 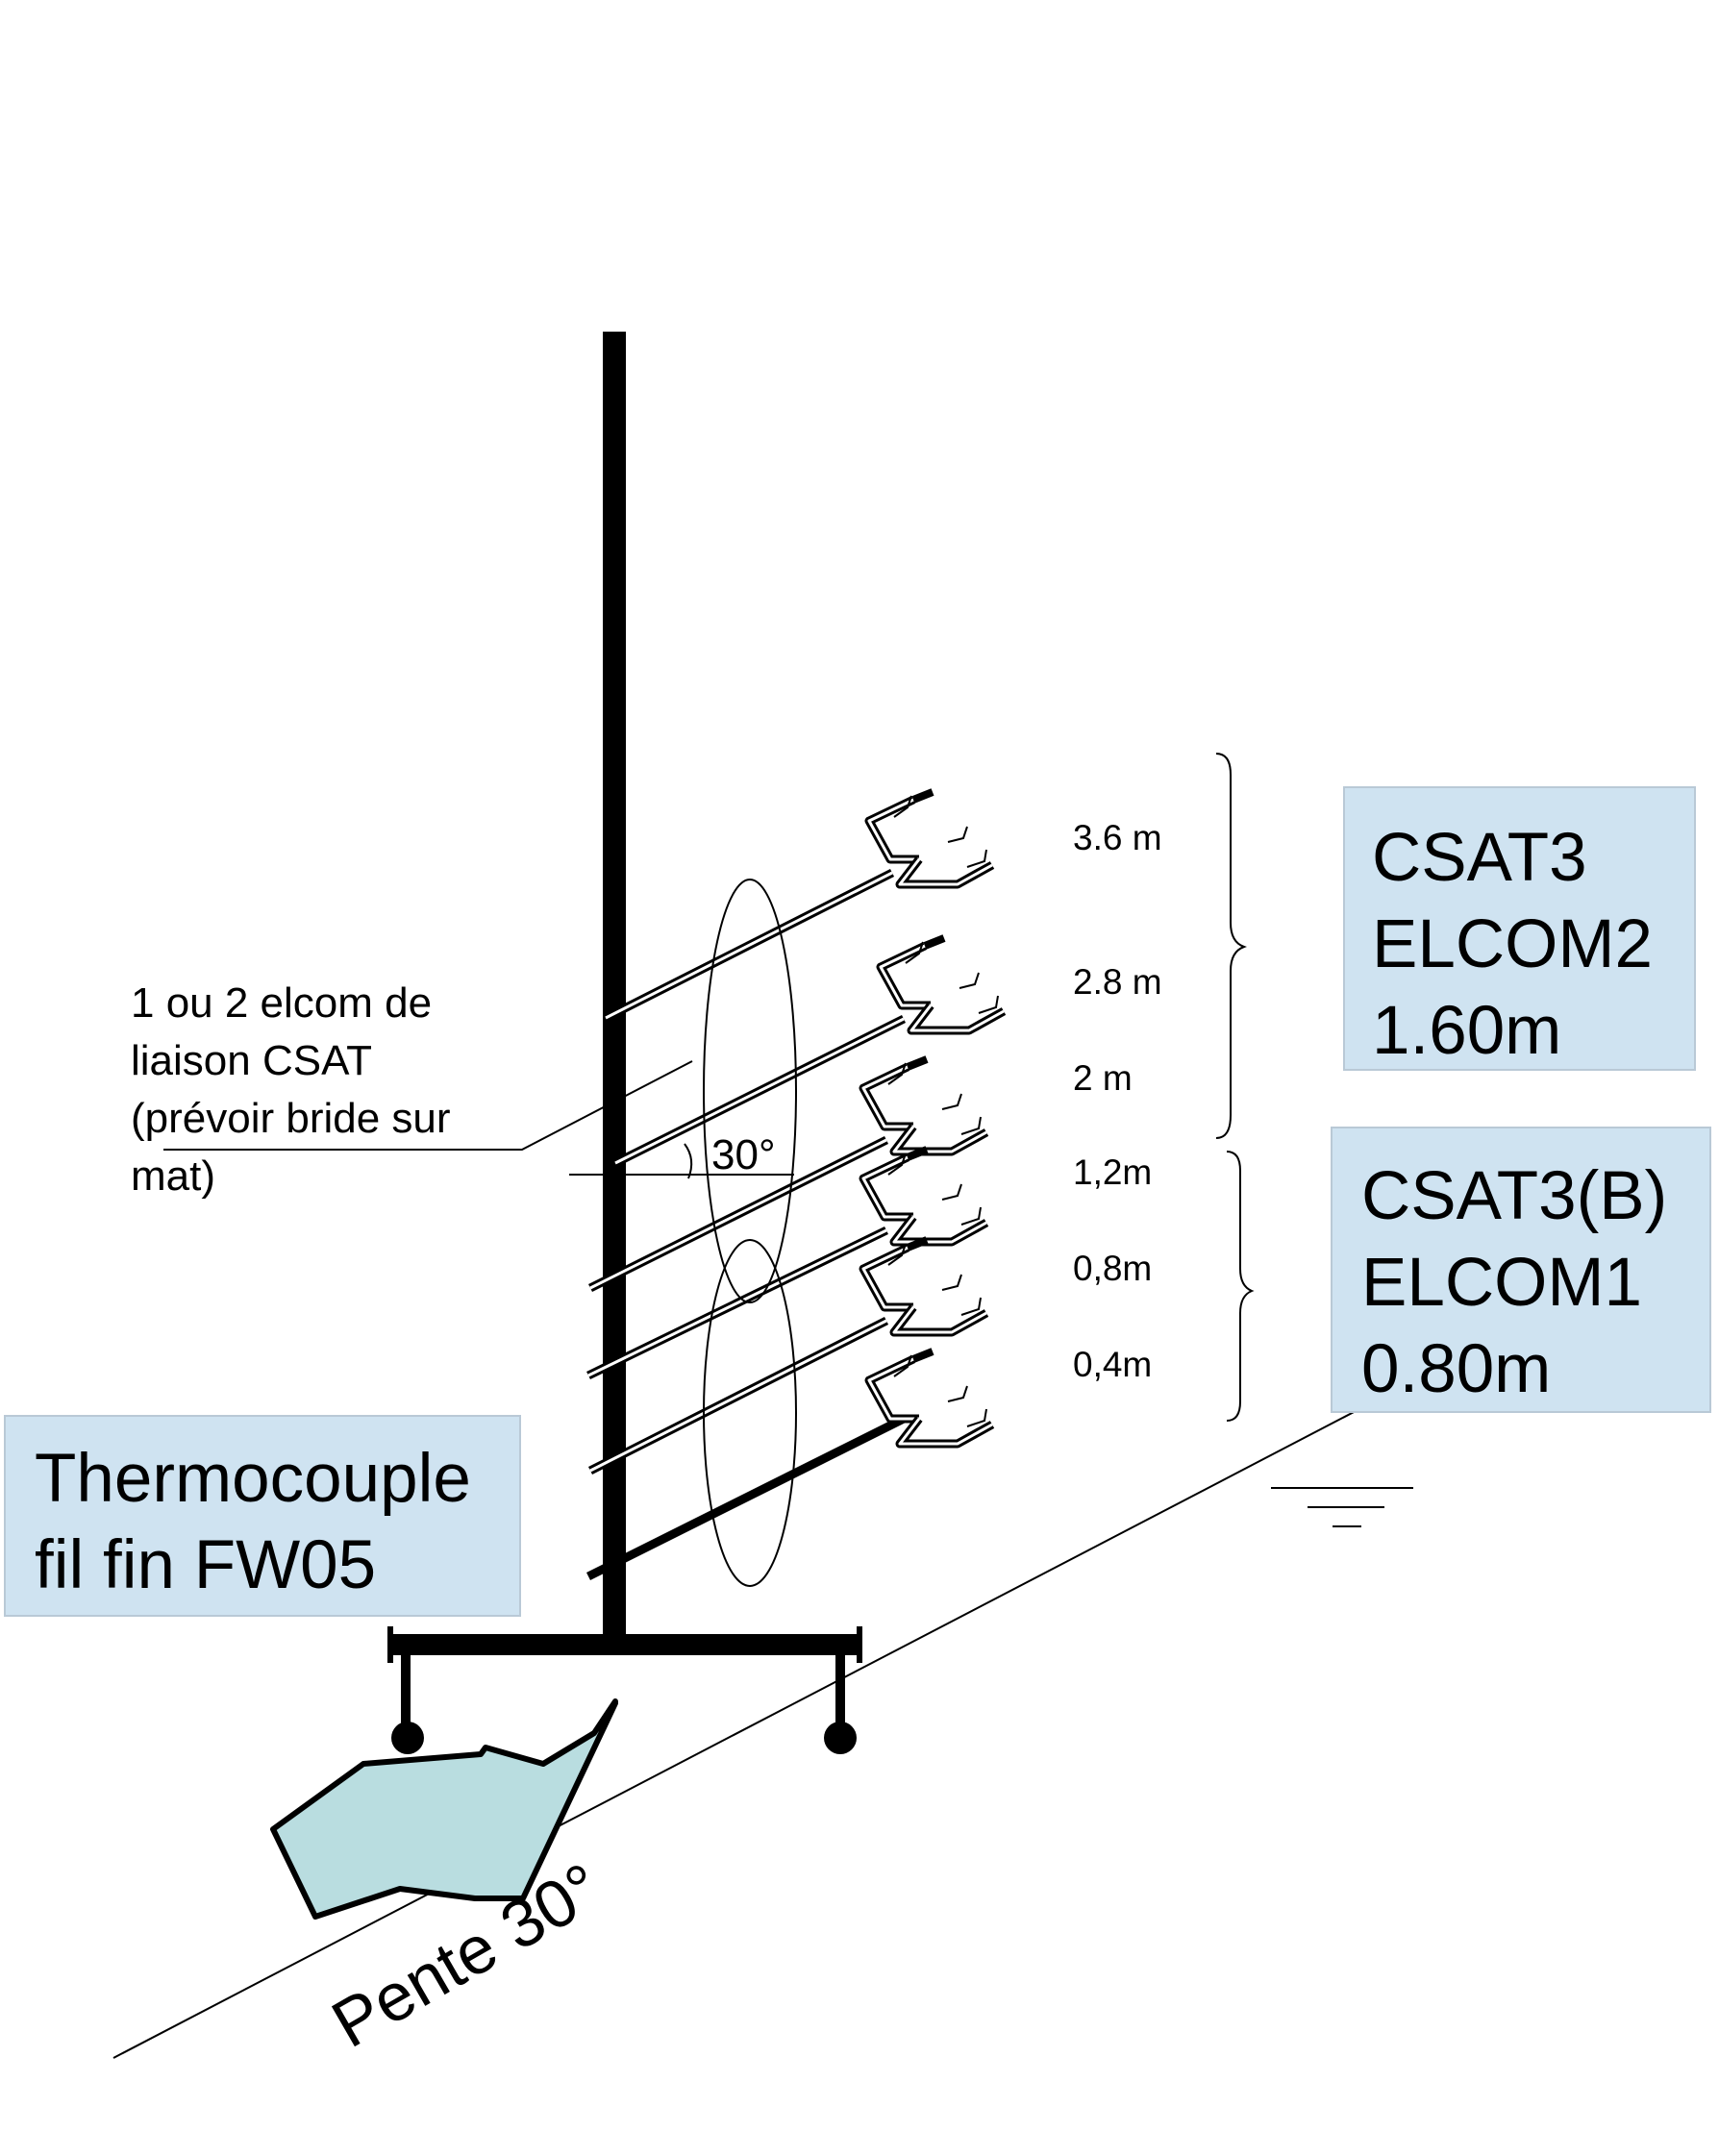 I want to click on elcom2-cable-ellipse, so click(x=750, y=1091).